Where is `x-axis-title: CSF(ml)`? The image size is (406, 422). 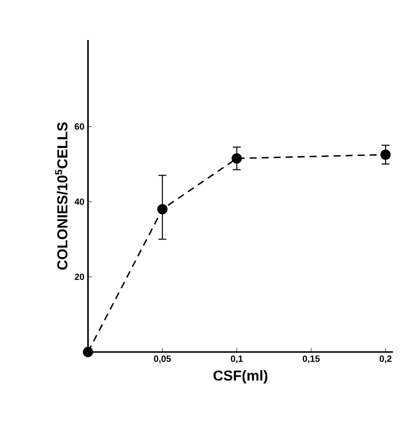
x-axis-title: CSF(ml) is located at coordinates (241, 377).